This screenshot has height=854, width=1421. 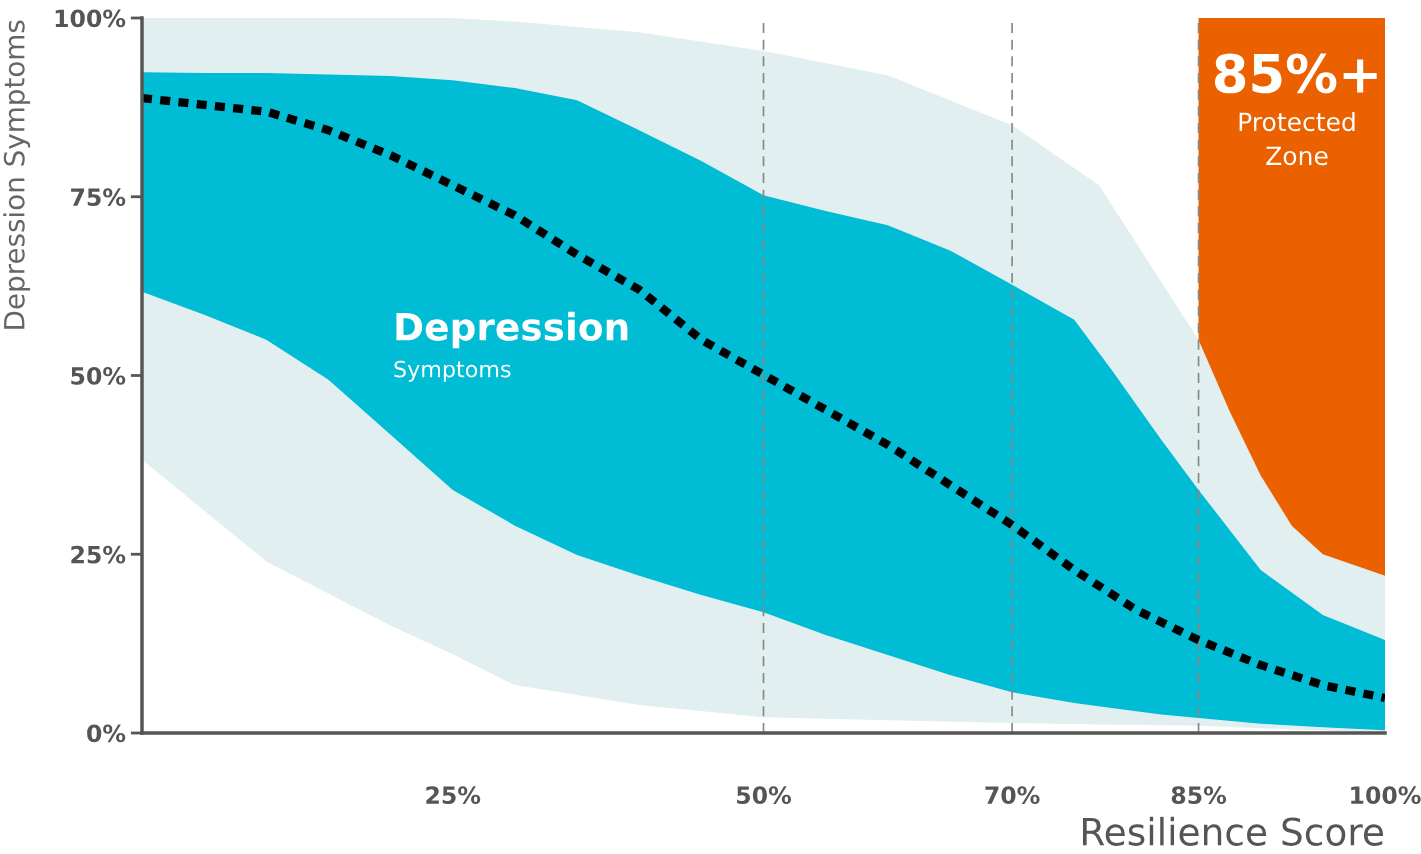 What do you see at coordinates (1012, 795) in the screenshot?
I see `x-tick-label: 70%` at bounding box center [1012, 795].